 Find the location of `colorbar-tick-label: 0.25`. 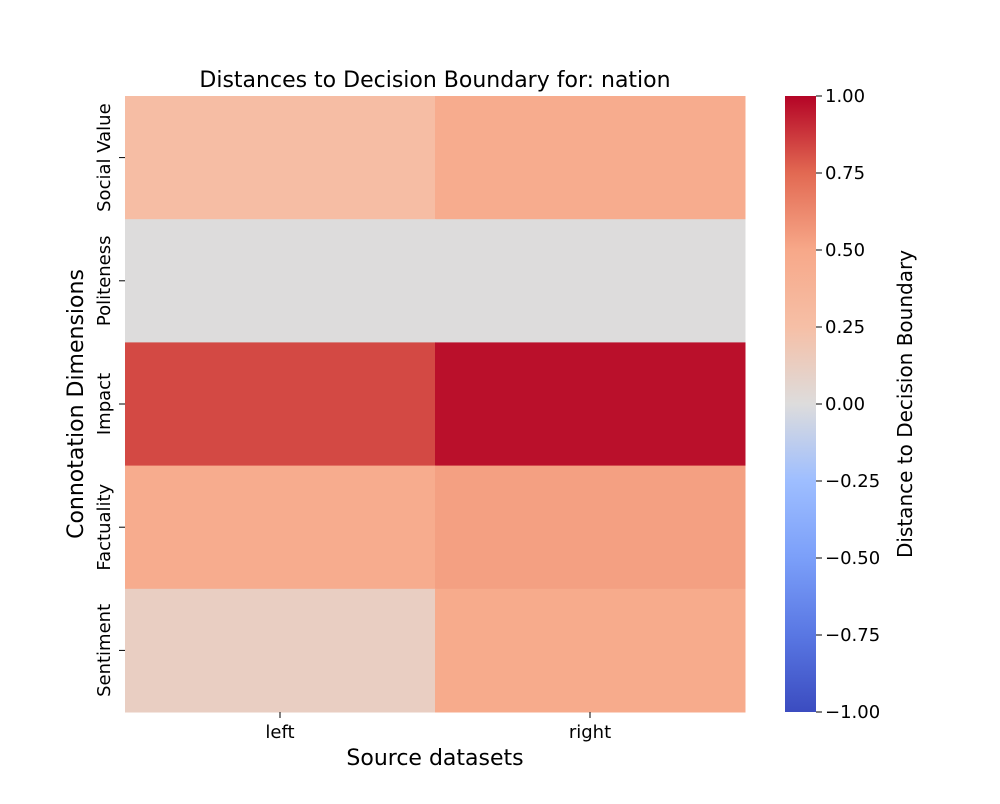

colorbar-tick-label: 0.25 is located at coordinates (845, 327).